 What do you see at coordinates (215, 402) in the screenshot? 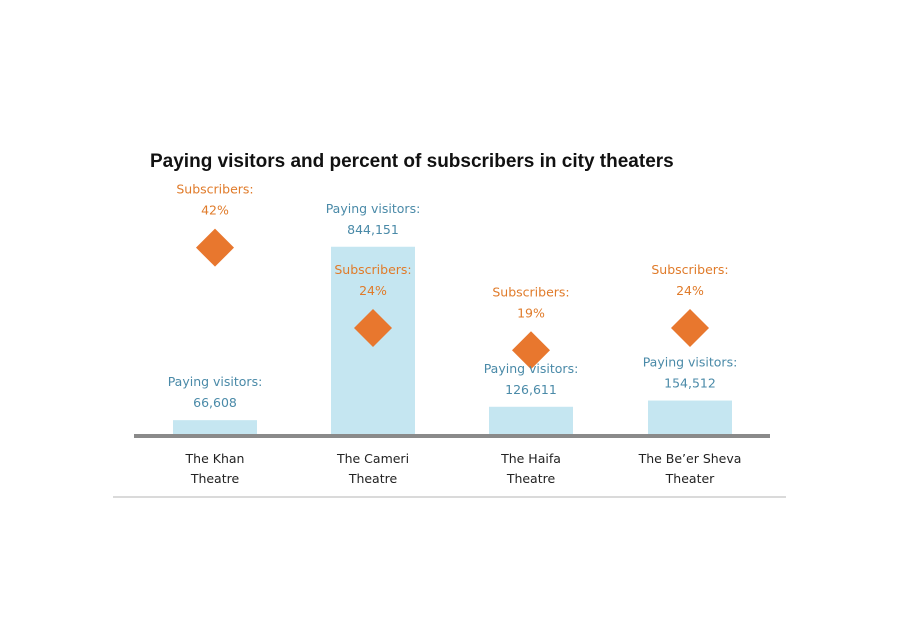
I see `visitors-value-label: 66,608` at bounding box center [215, 402].